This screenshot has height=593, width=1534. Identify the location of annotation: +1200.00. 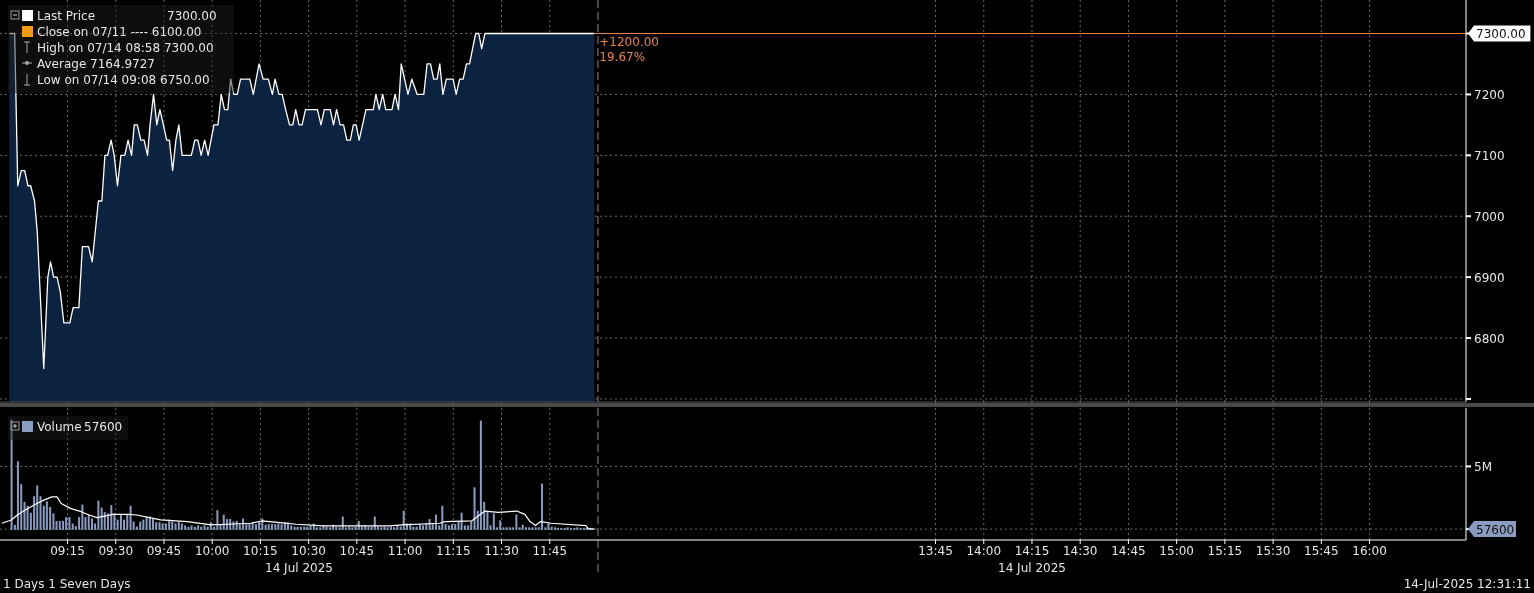
(629, 41).